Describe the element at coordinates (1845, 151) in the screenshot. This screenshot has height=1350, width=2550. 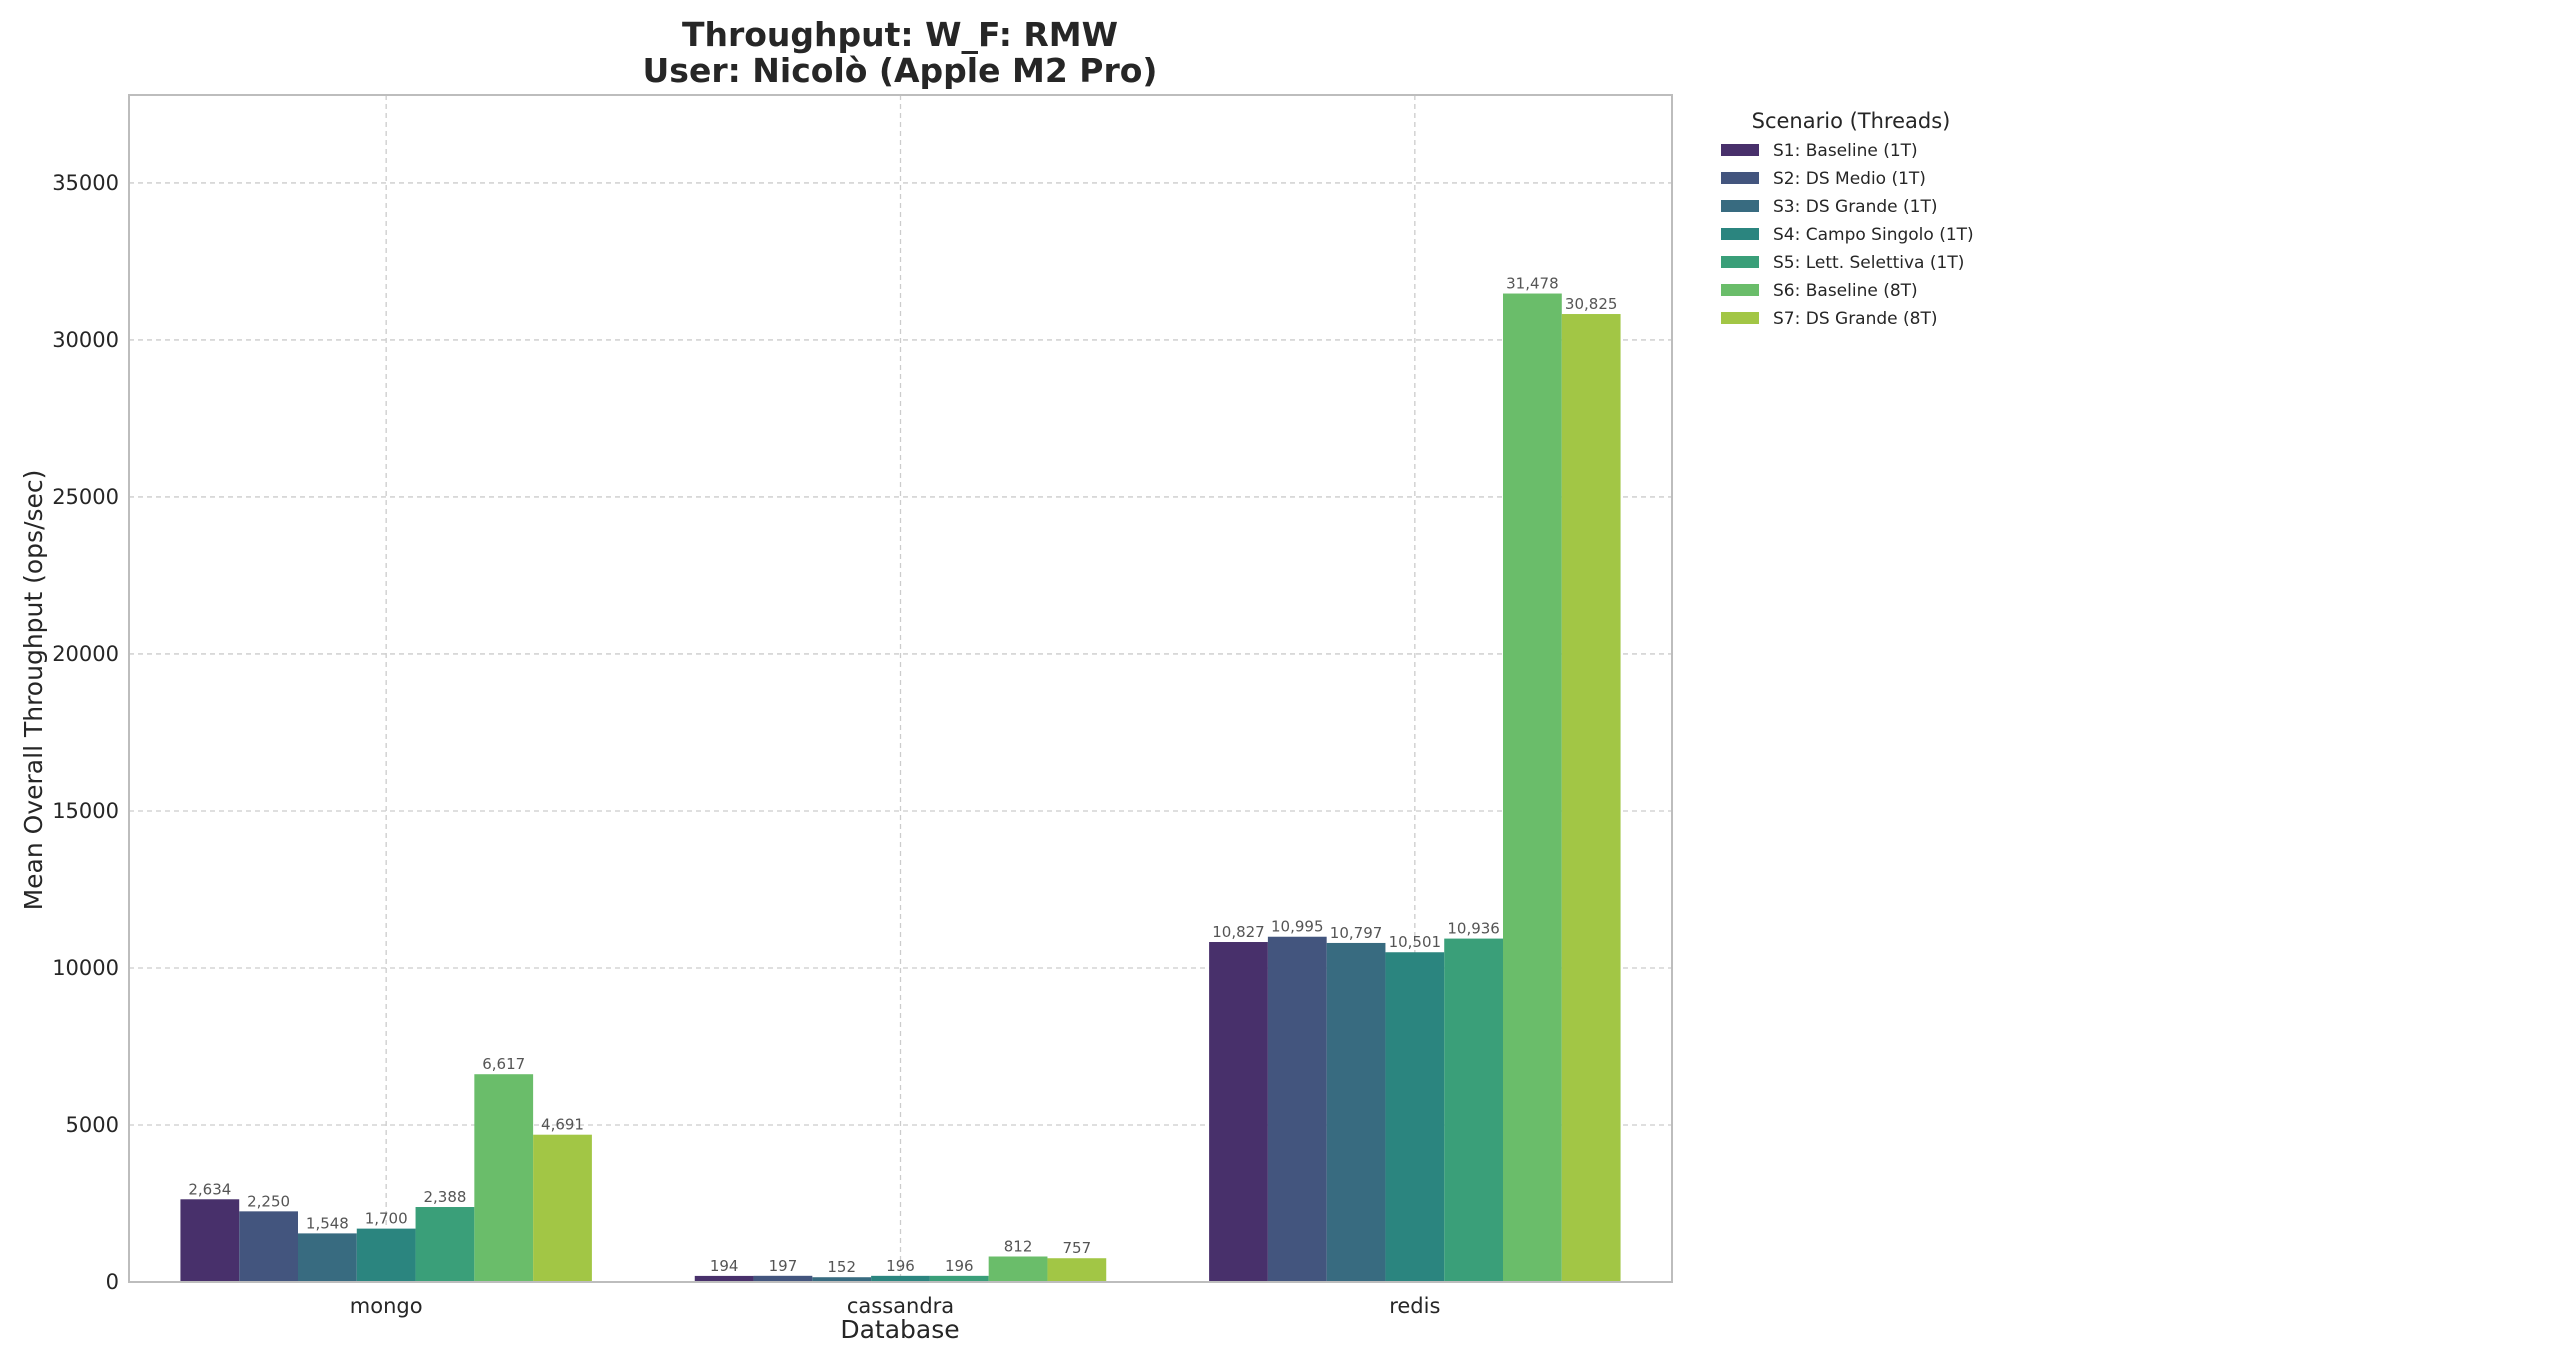
I see `legend-item-label: S1: Baseline (1T)` at that location.